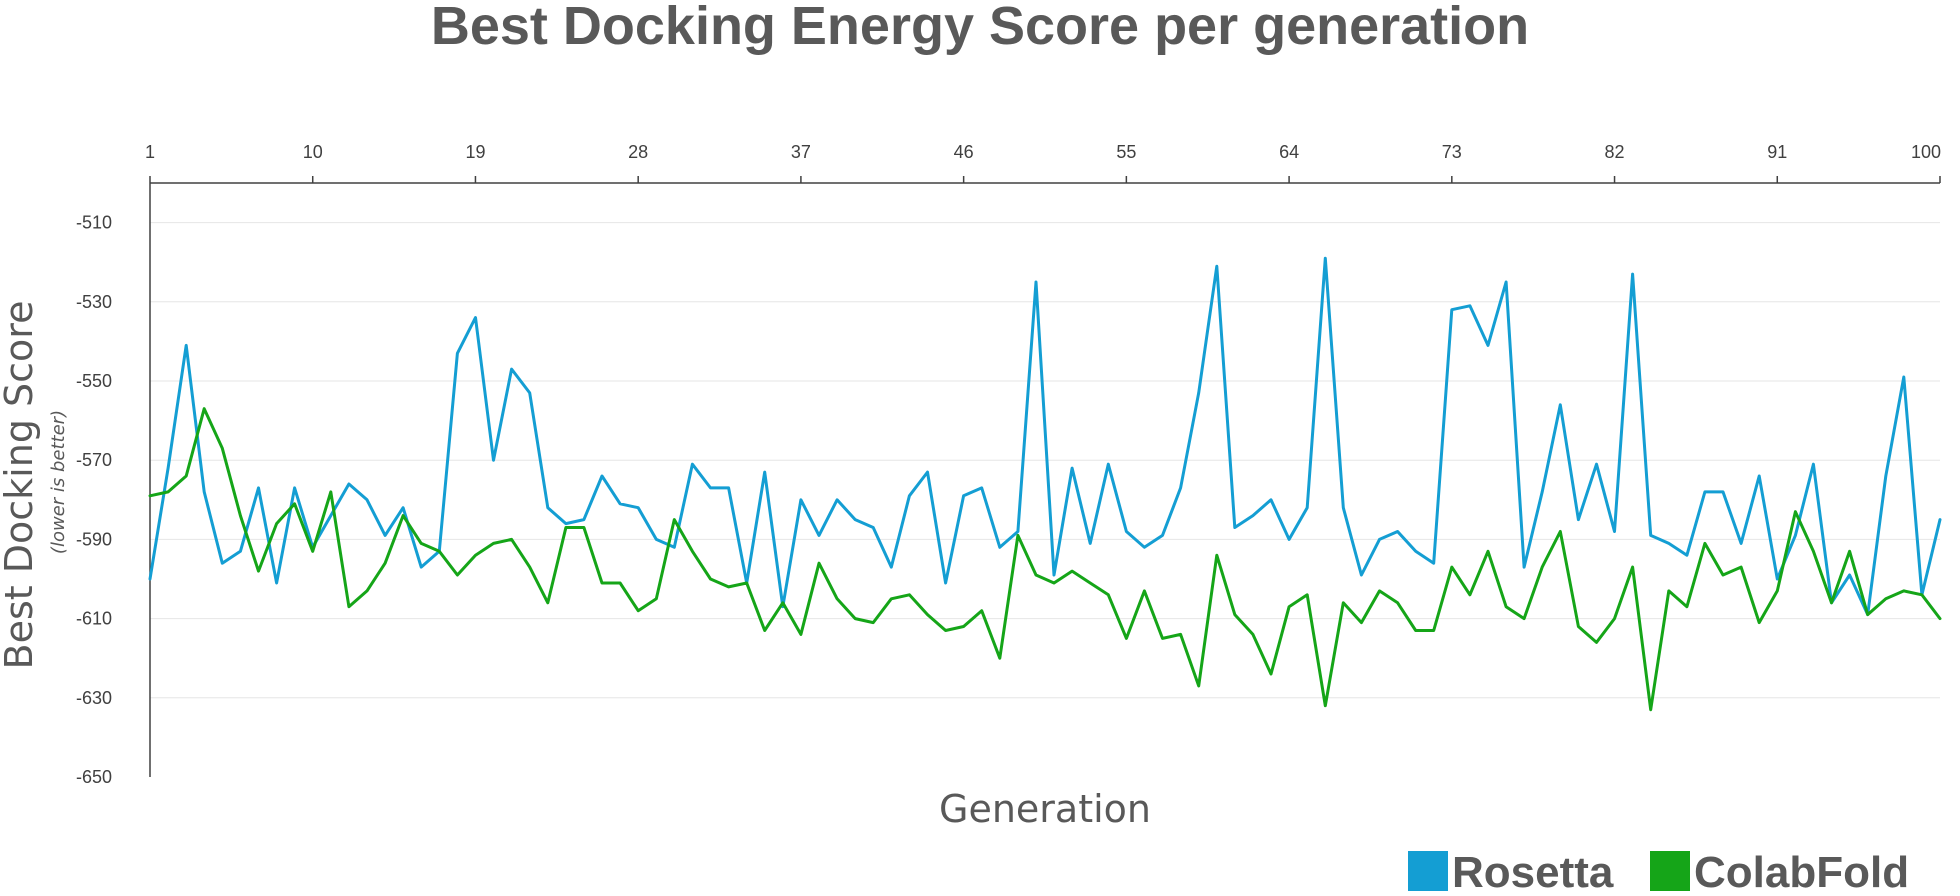  Describe the element at coordinates (1043, 152) in the screenshot. I see `x-tick-labels: 1 10 19 28 37 46 55 64 73 82 91 100` at that location.